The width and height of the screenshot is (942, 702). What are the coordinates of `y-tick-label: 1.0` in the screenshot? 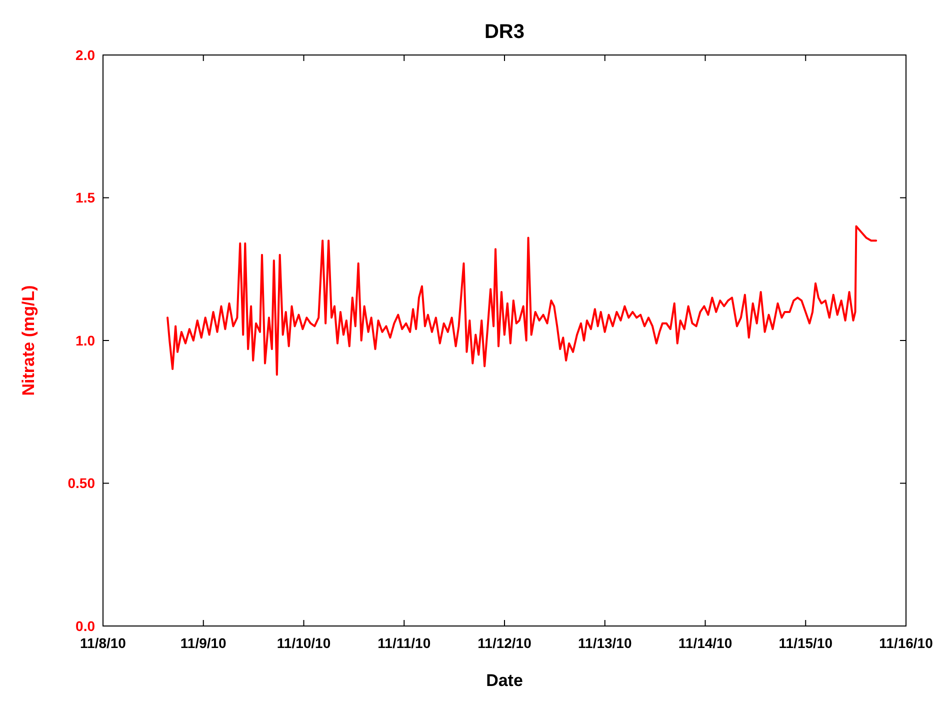 It's located at (86, 340).